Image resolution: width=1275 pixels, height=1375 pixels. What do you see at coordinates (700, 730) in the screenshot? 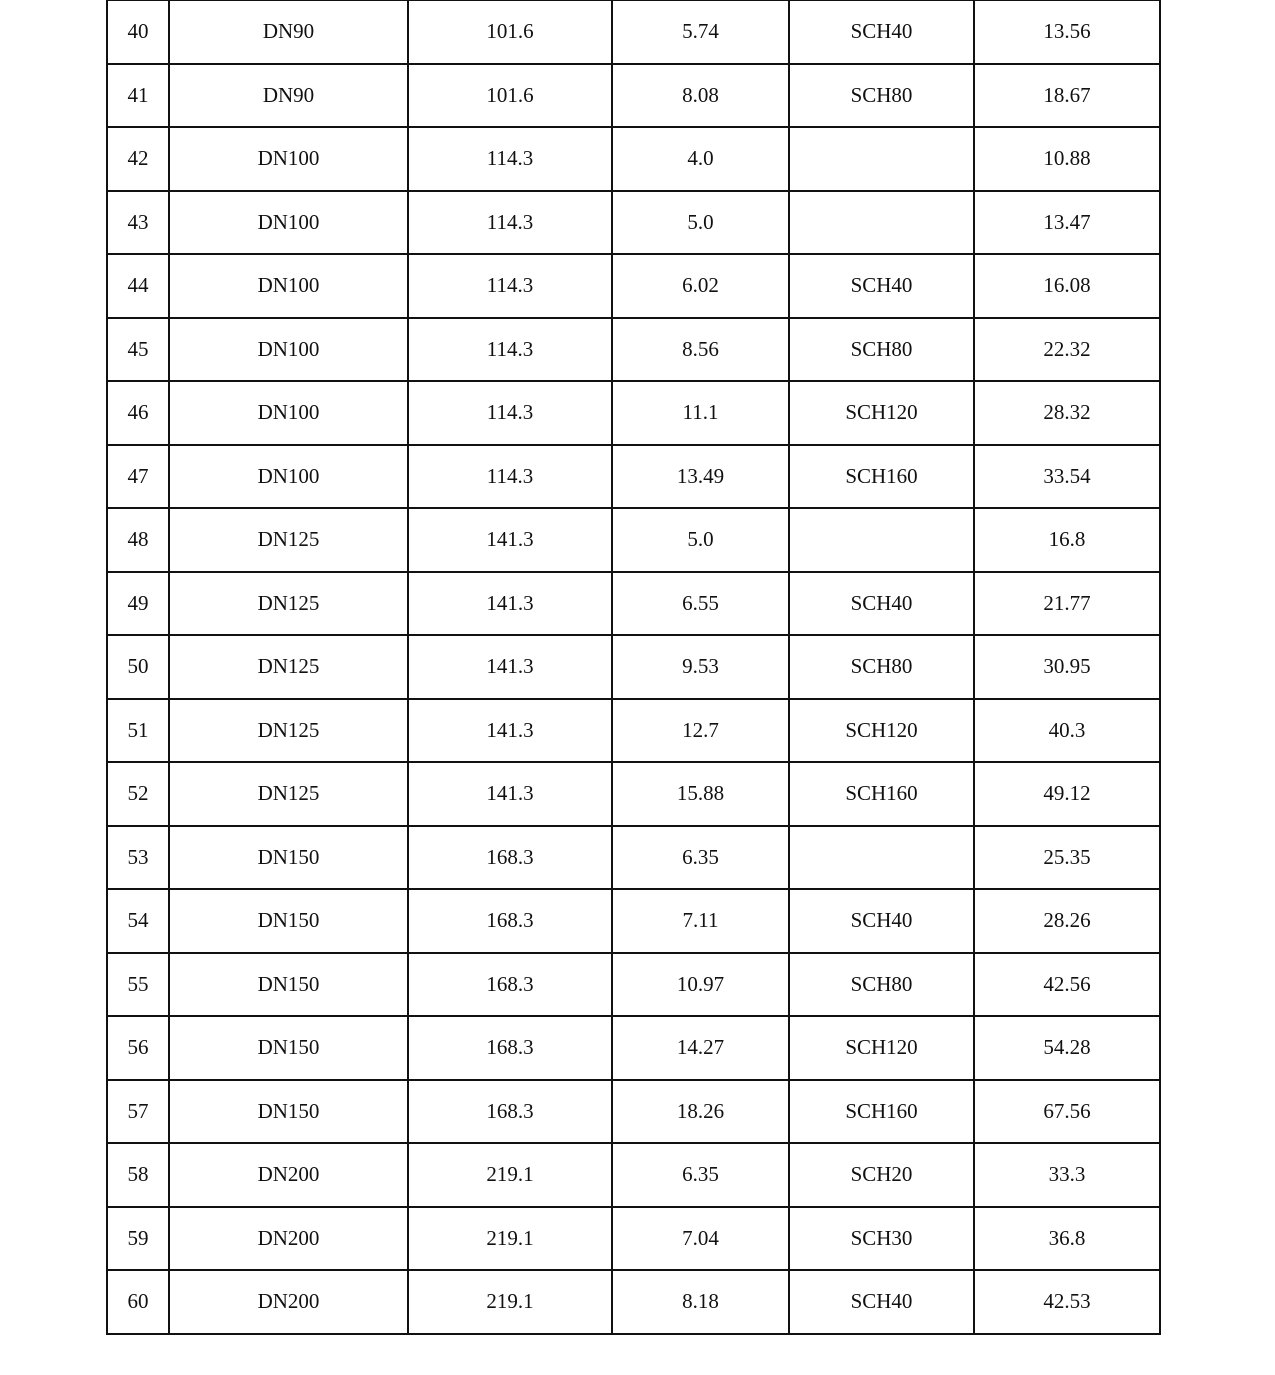
I see `wall-thickness-cell: 12.7` at bounding box center [700, 730].